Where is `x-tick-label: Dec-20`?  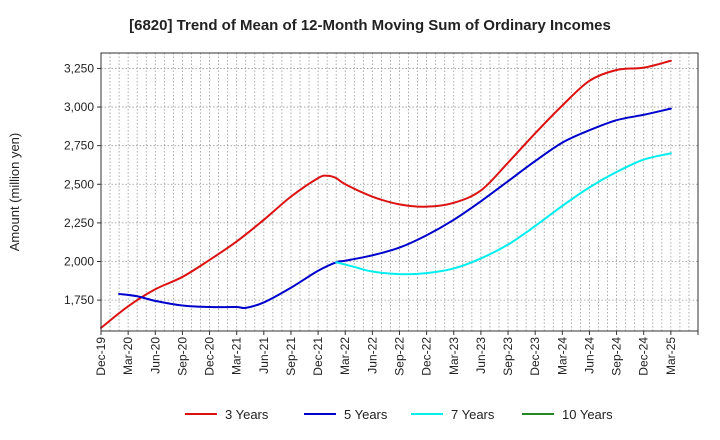
x-tick-label: Dec-20 is located at coordinates (210, 356).